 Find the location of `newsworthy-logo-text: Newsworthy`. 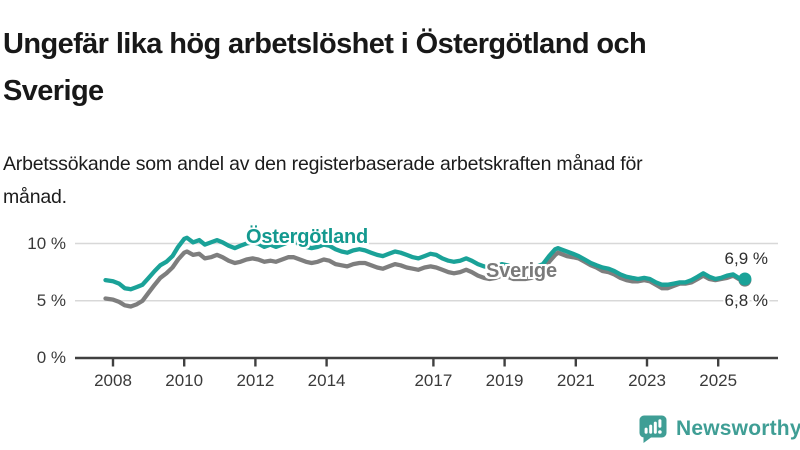

newsworthy-logo-text: Newsworthy is located at coordinates (738, 428).